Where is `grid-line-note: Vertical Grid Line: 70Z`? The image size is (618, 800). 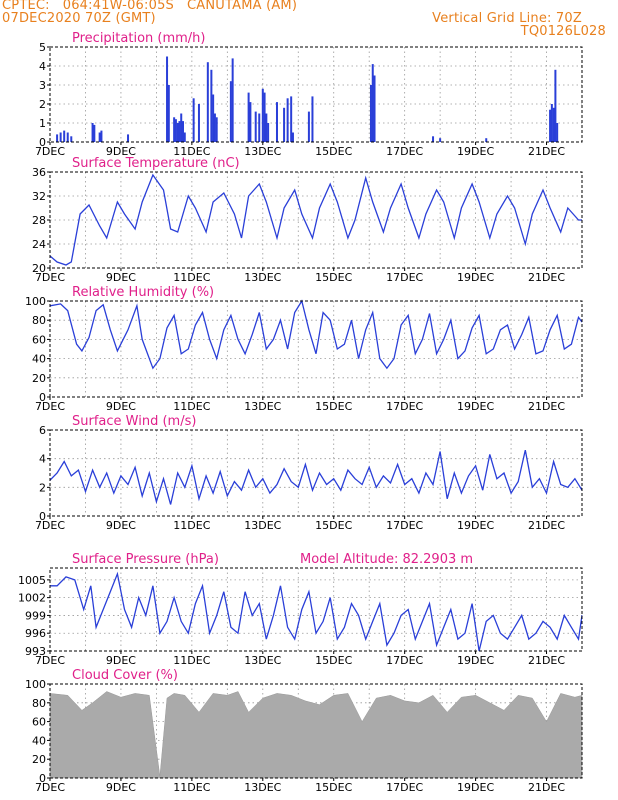
grid-line-note: Vertical Grid Line: 70Z is located at coordinates (507, 18).